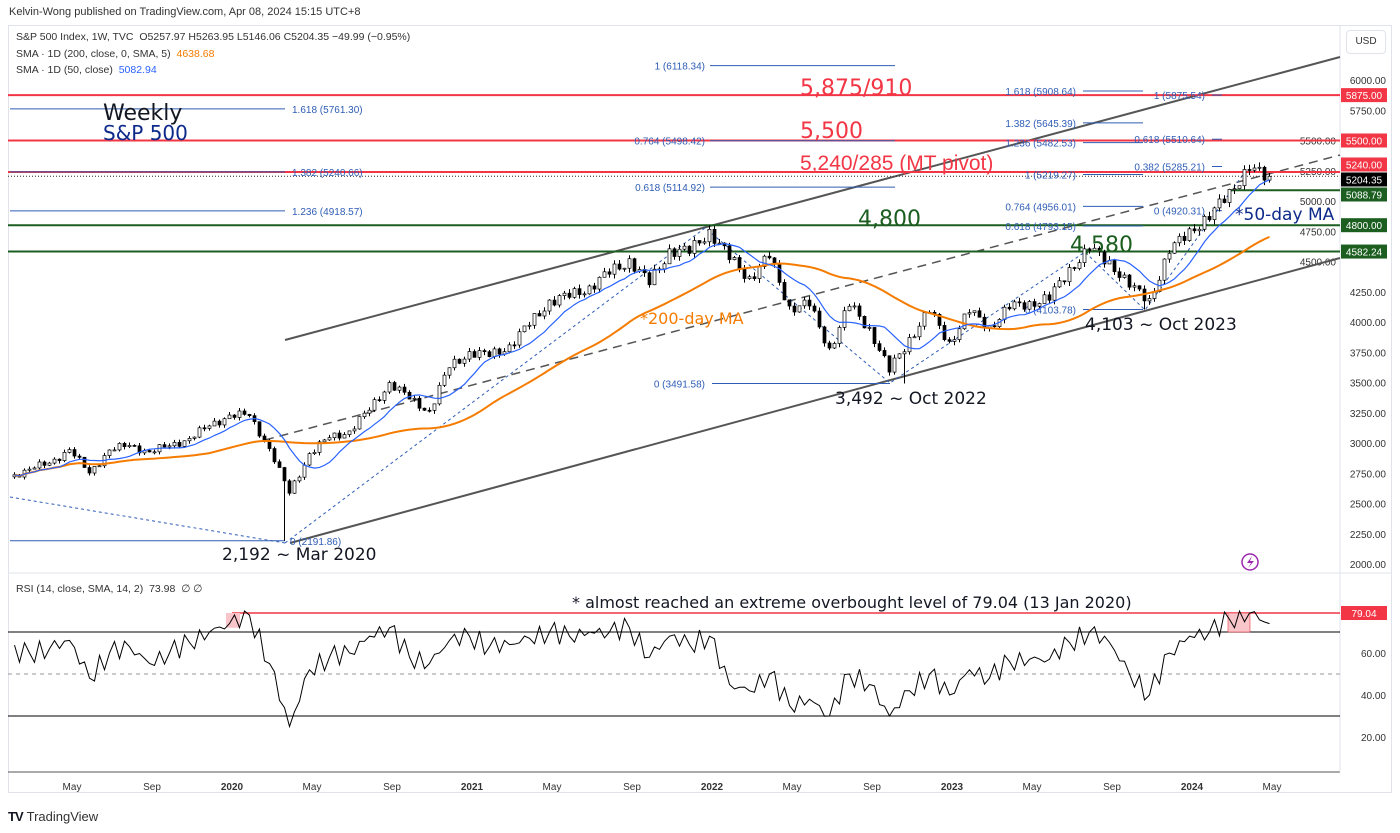  What do you see at coordinates (472, 787) in the screenshot?
I see `time-tick-label: 2021` at bounding box center [472, 787].